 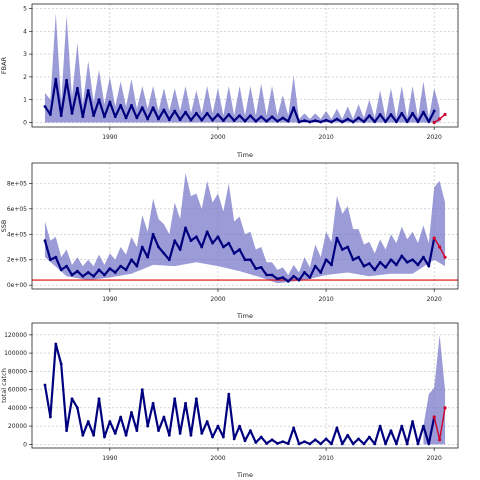 What do you see at coordinates (4, 65) in the screenshot?
I see `y-axis-title: FBAR` at bounding box center [4, 65].